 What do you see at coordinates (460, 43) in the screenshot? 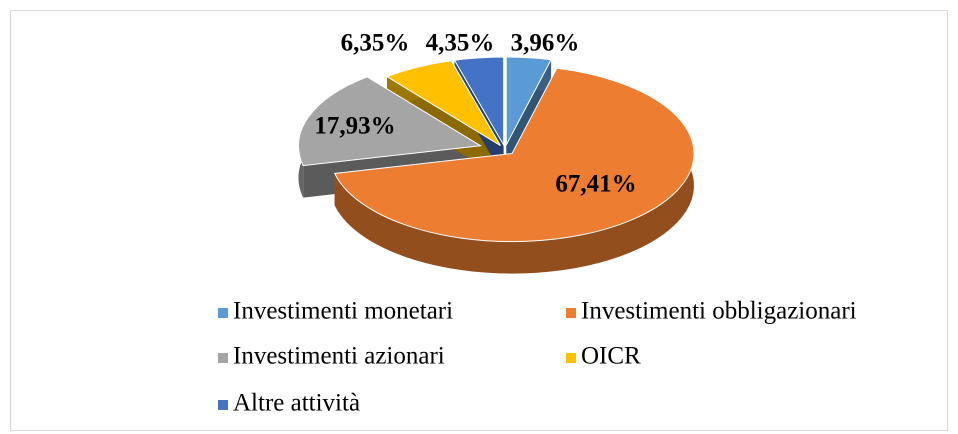
I see `data-label: 4,35%` at bounding box center [460, 43].